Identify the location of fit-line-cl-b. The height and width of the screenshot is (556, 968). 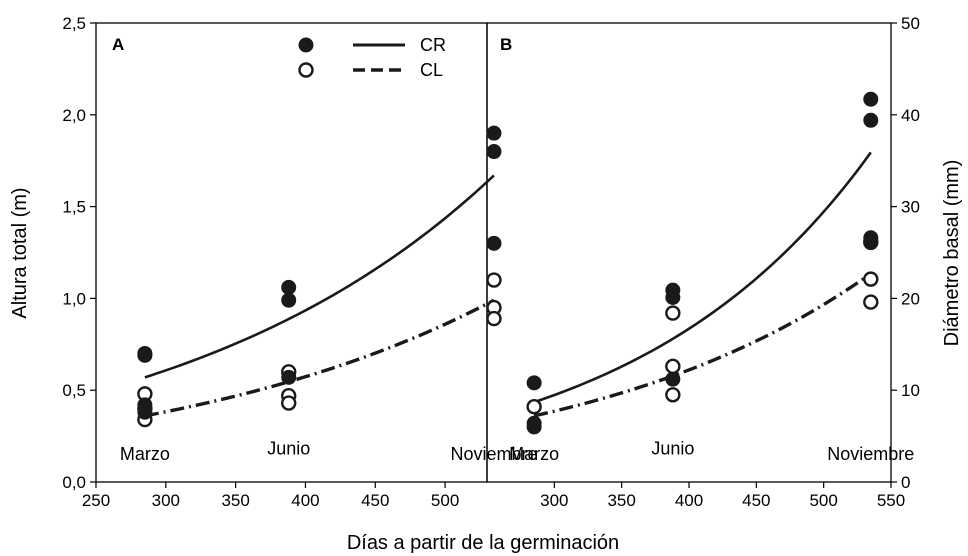
(702, 345).